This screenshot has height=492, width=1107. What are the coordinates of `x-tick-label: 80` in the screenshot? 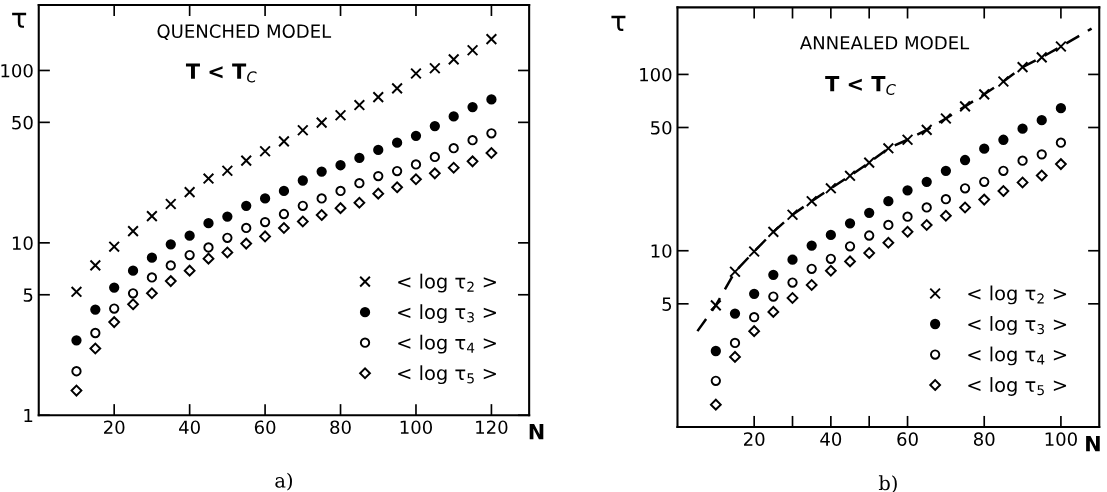 It's located at (984, 439).